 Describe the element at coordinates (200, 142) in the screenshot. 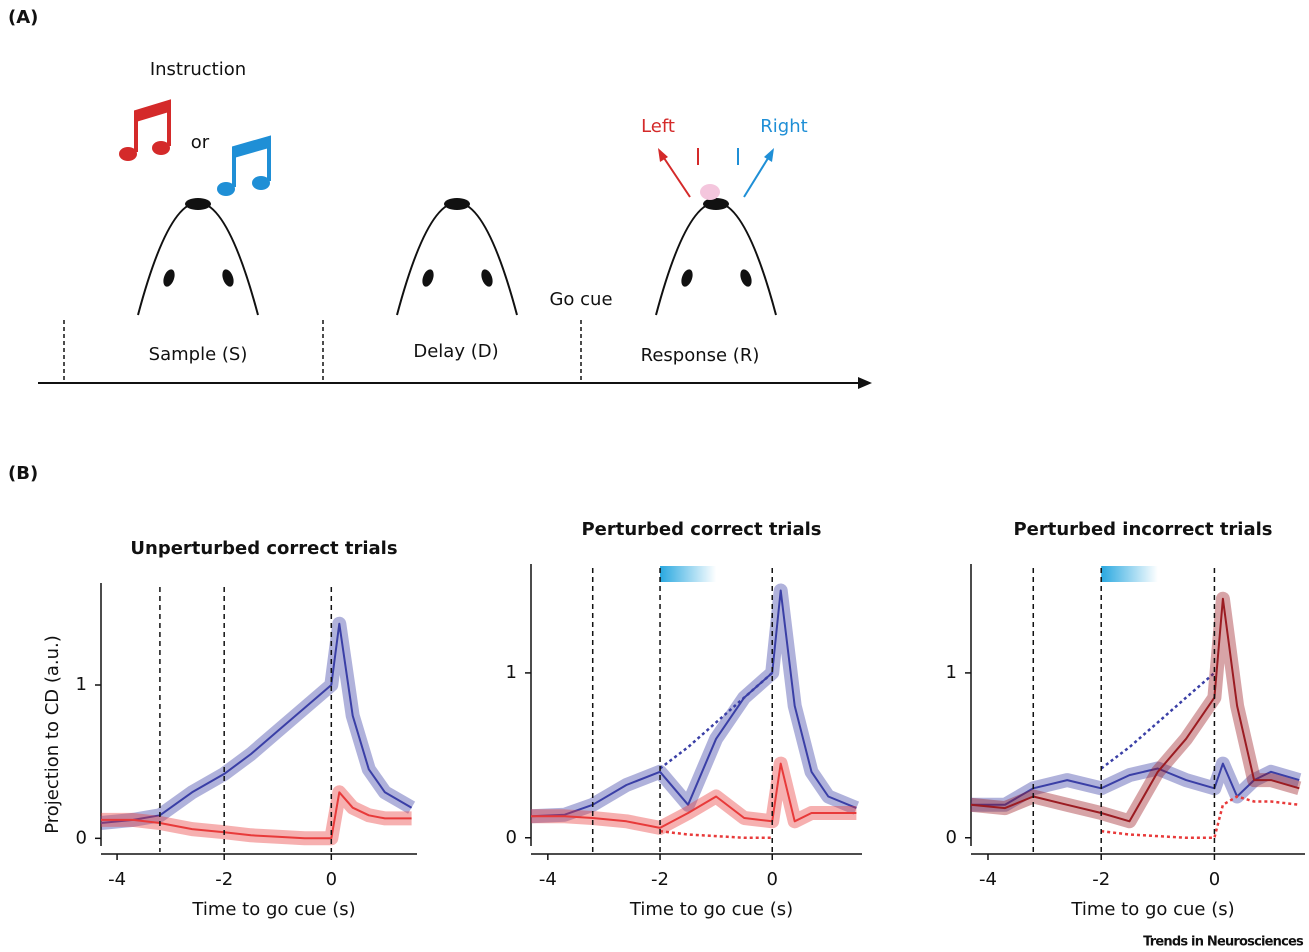

I see `or-label: or` at that location.